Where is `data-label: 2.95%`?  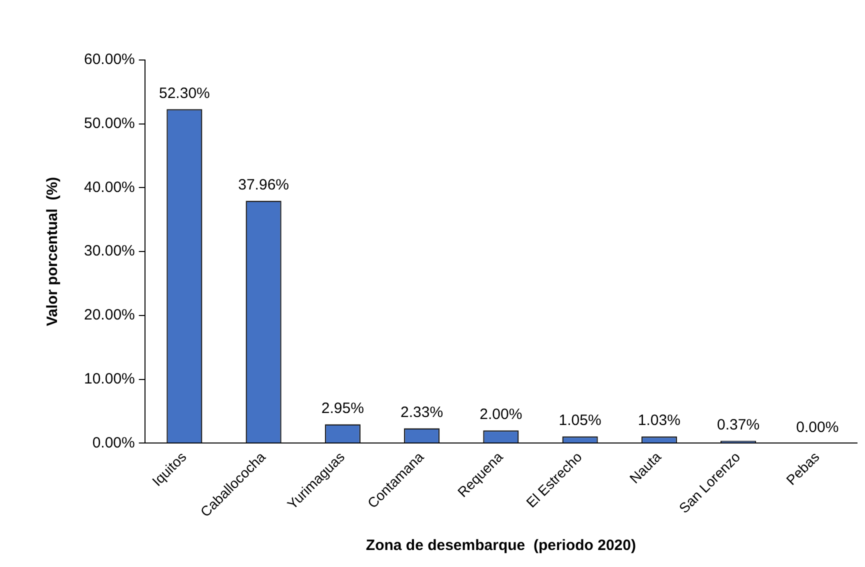 data-label: 2.95% is located at coordinates (342, 408).